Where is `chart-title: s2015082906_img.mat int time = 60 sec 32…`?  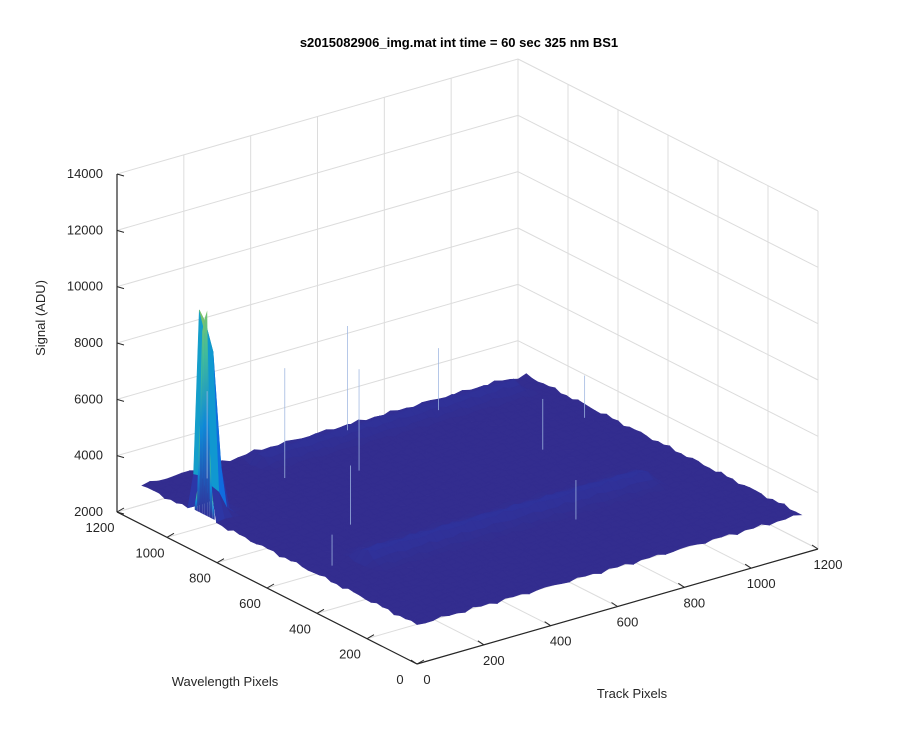
chart-title: s2015082906_img.mat int time = 60 sec 32… is located at coordinates (459, 42).